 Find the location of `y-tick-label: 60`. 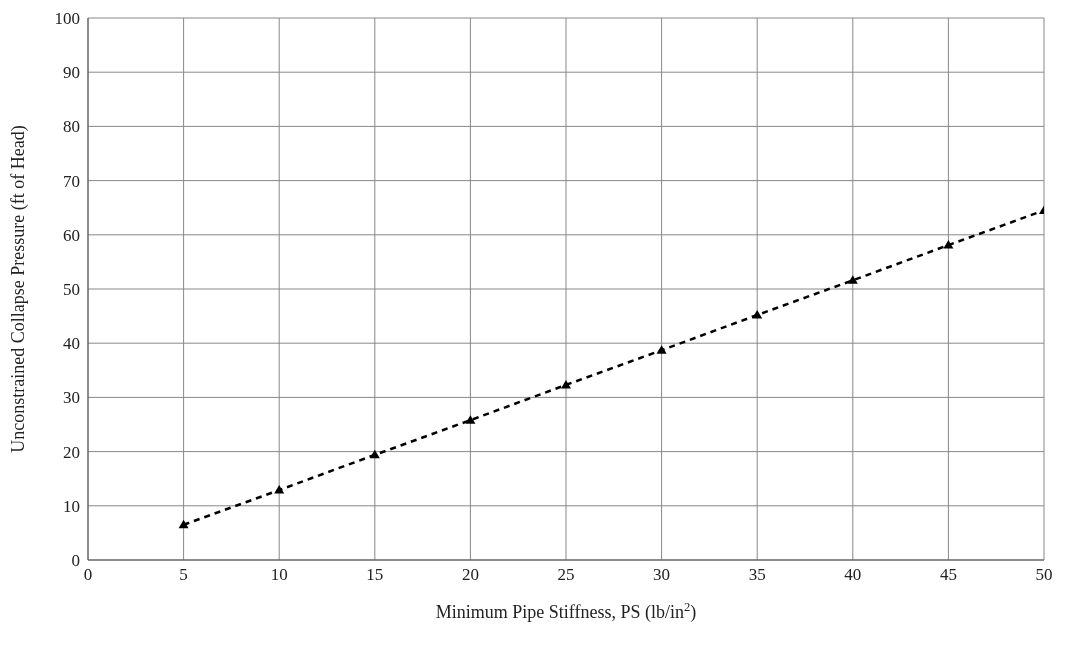

y-tick-label: 60 is located at coordinates (71, 235).